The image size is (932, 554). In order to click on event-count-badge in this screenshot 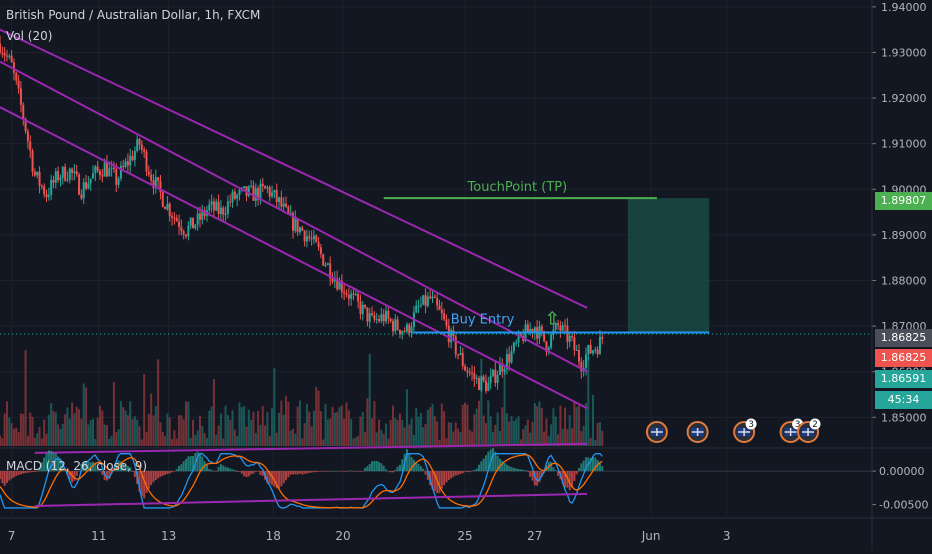, I will do `click(815, 424)`.